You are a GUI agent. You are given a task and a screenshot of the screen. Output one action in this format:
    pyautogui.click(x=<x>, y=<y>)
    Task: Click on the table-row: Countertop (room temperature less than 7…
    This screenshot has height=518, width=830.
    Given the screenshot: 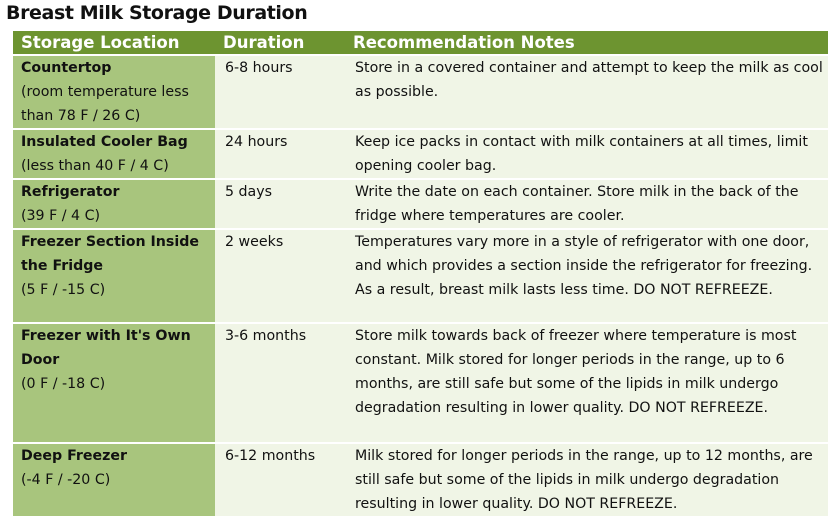 What is the action you would take?
    pyautogui.click(x=420, y=92)
    